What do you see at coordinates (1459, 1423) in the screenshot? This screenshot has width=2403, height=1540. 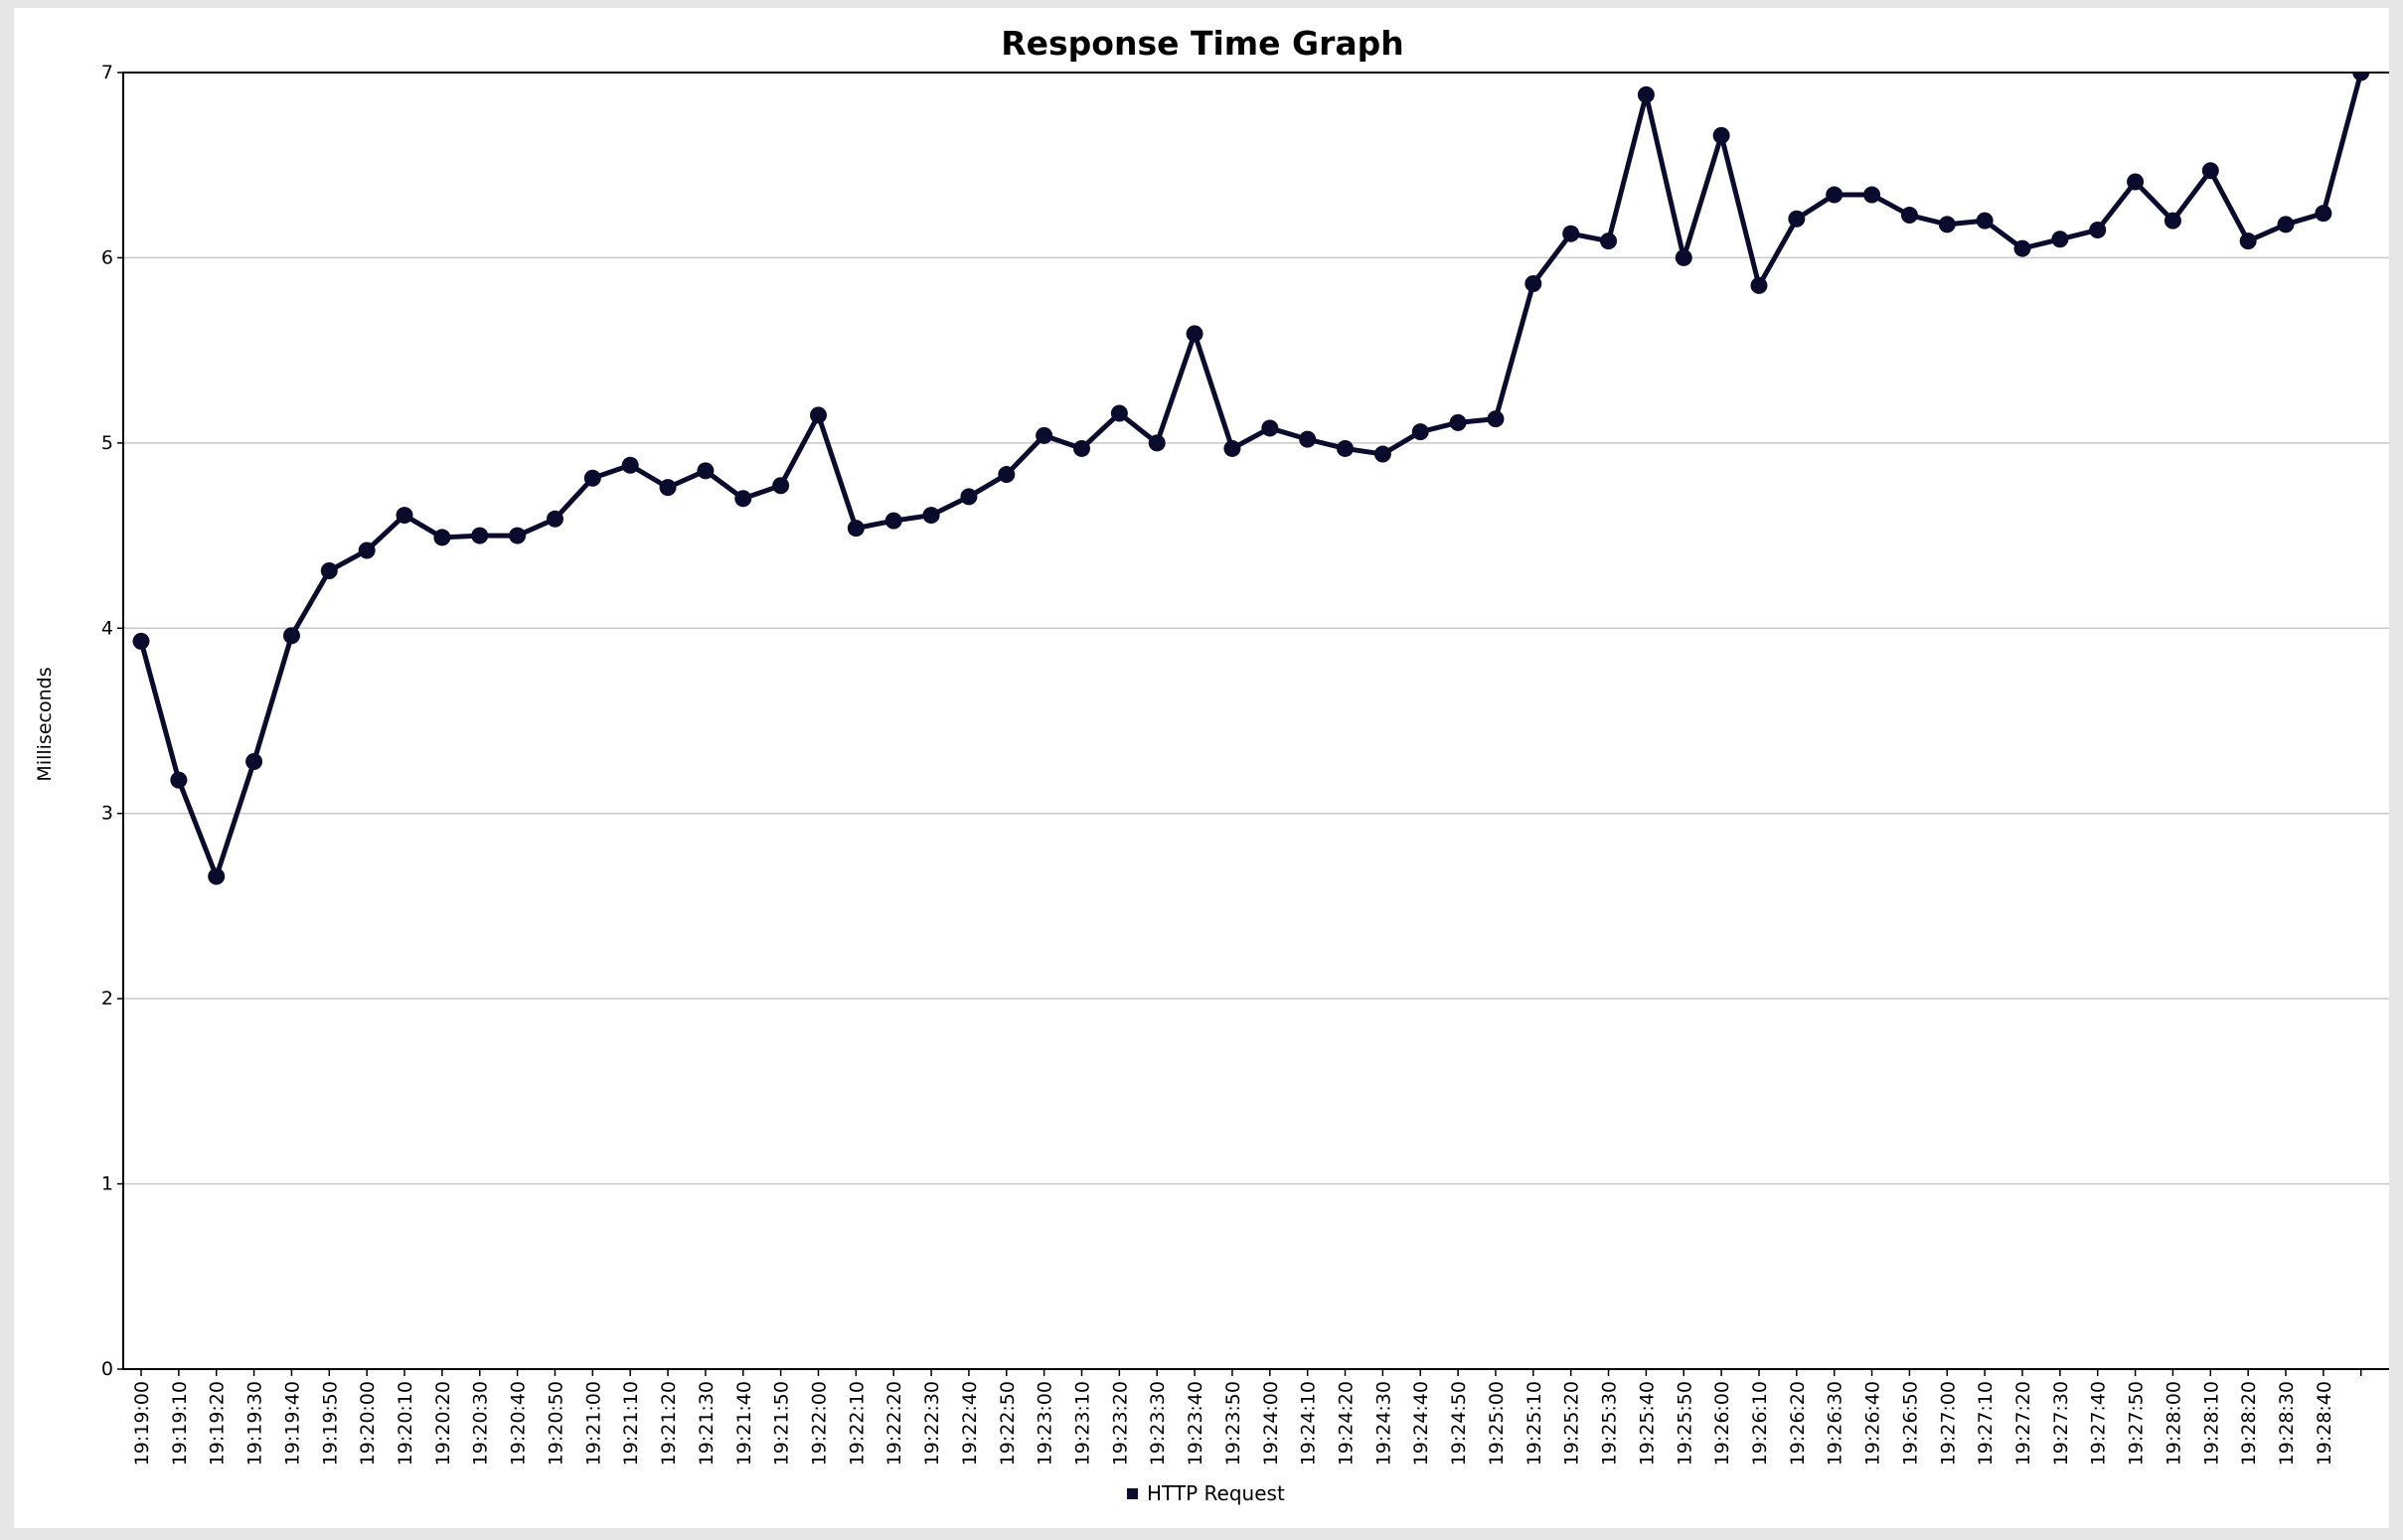 I see `x-tick-label: 19:24:50` at bounding box center [1459, 1423].